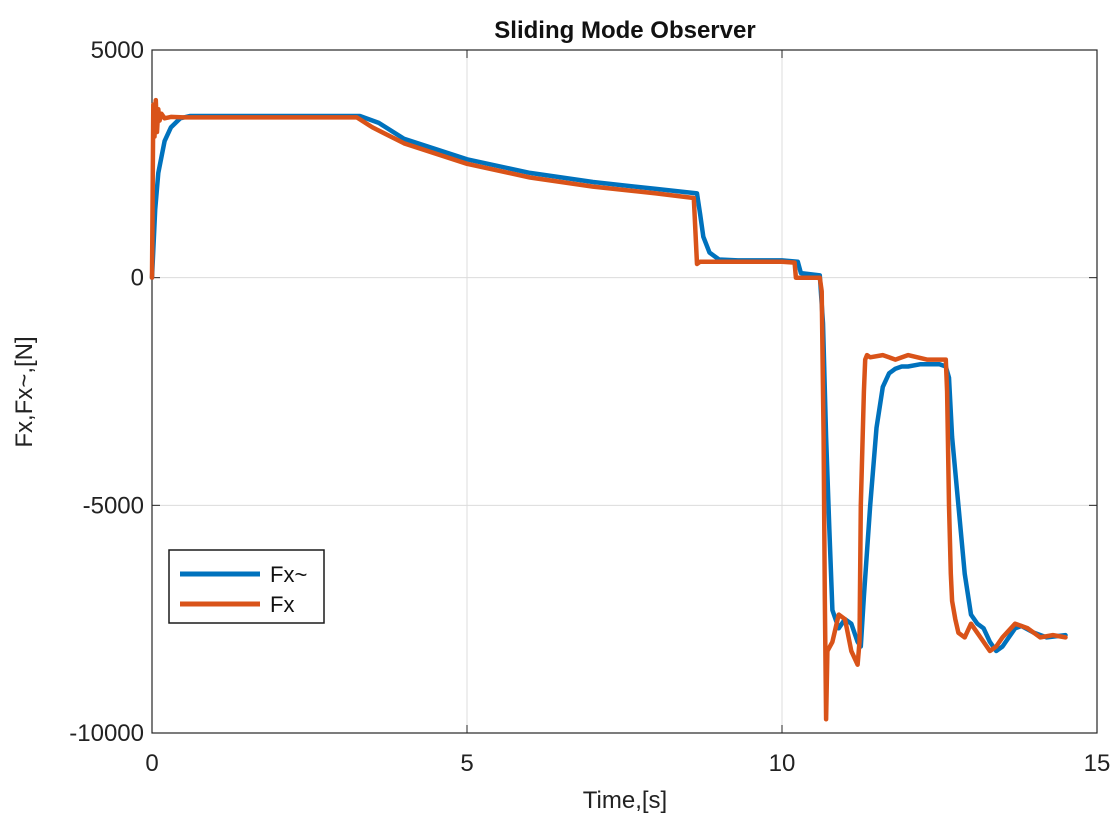 This screenshot has height=821, width=1113. Describe the element at coordinates (625, 800) in the screenshot. I see `x-axis-label: Time,[s]` at that location.